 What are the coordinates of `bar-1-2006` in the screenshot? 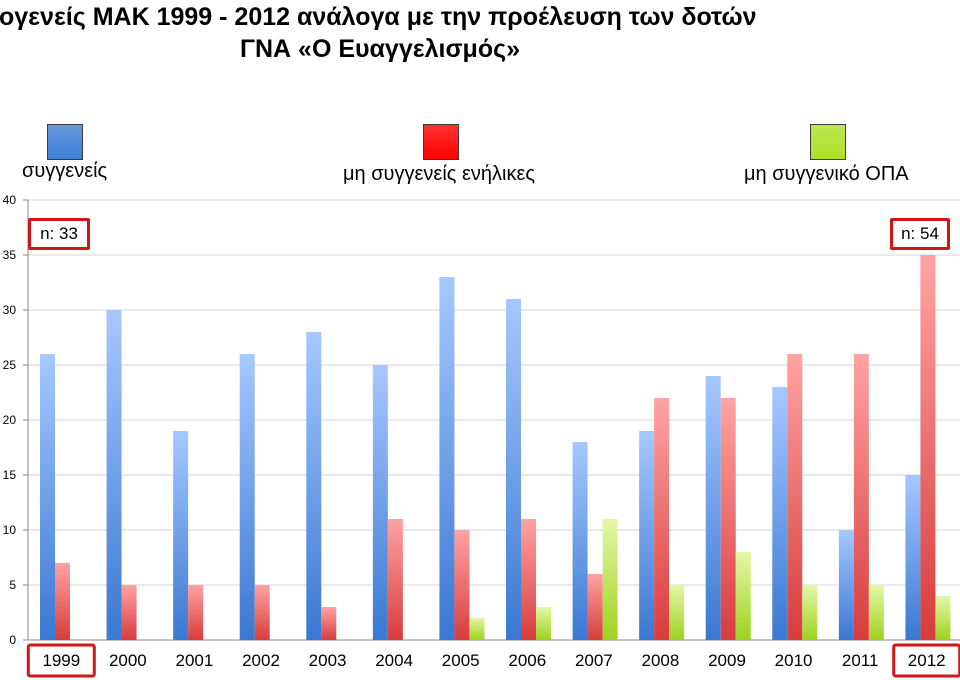 It's located at (528, 579).